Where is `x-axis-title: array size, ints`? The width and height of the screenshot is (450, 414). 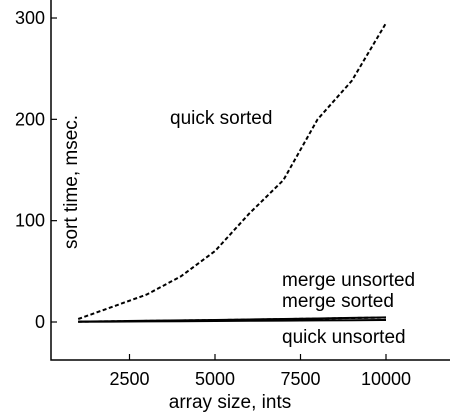 x-axis-title: array size, ints is located at coordinates (230, 402).